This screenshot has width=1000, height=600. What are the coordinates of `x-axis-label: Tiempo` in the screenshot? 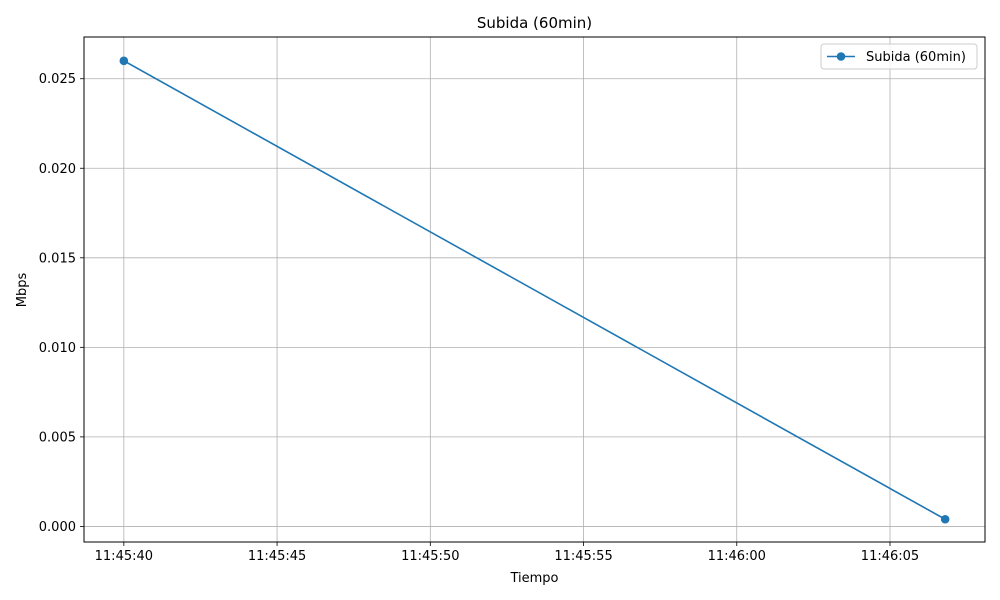 It's located at (533, 578).